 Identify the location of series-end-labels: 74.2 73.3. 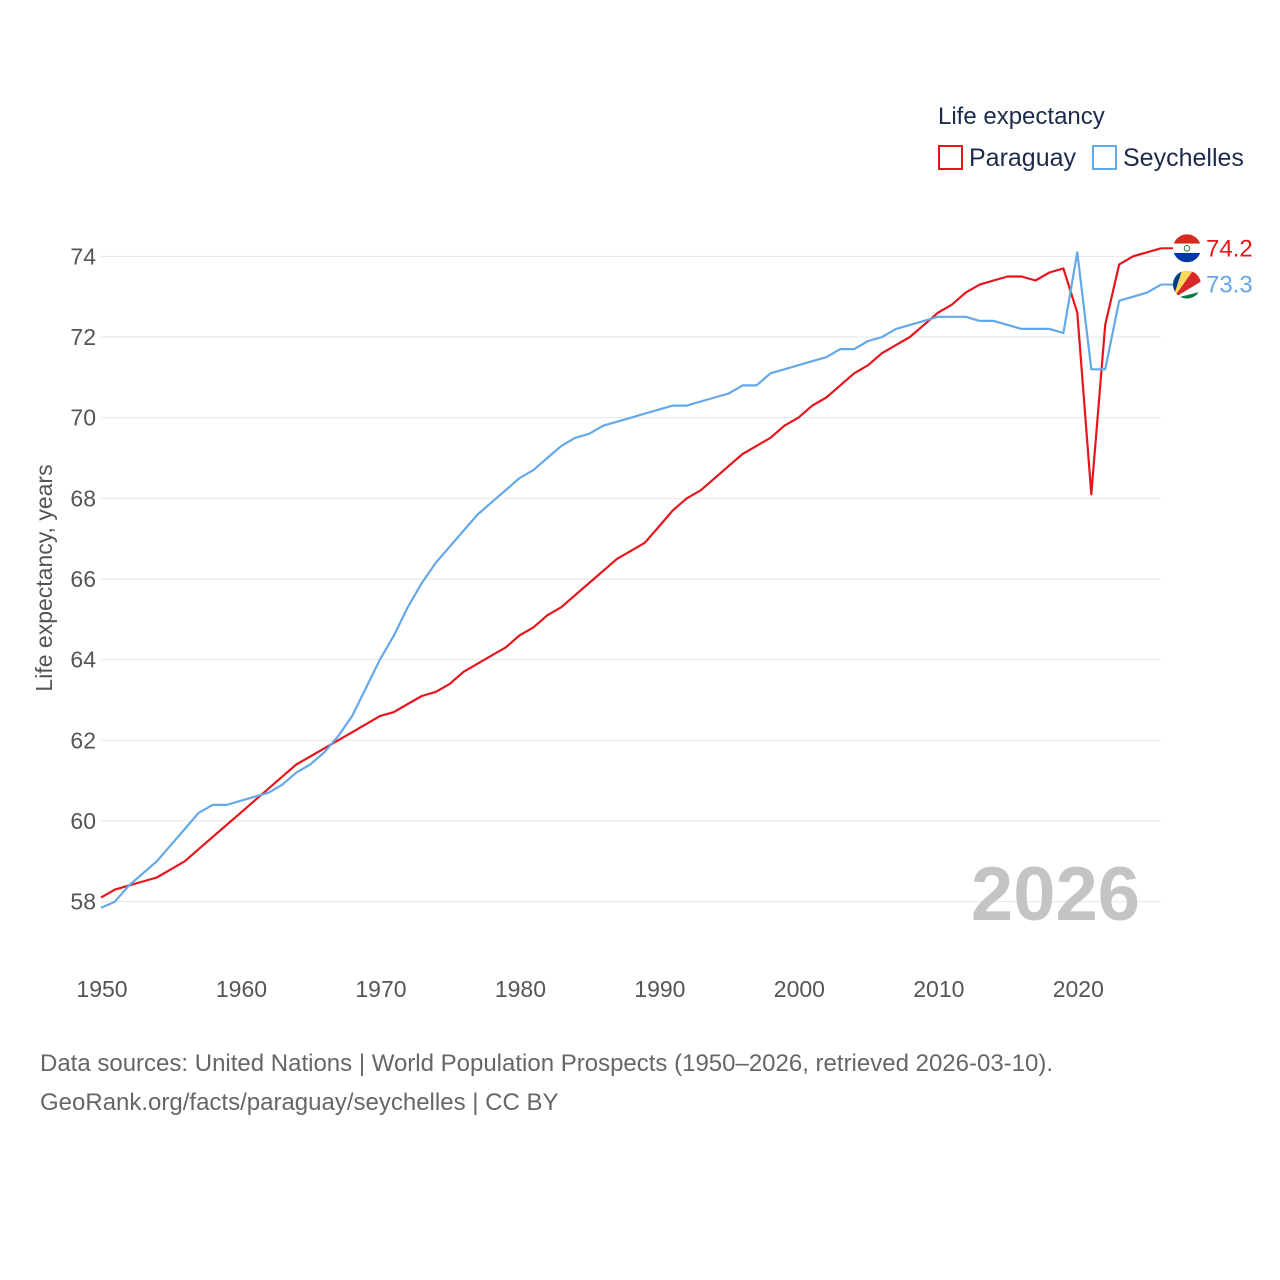
(1207, 266).